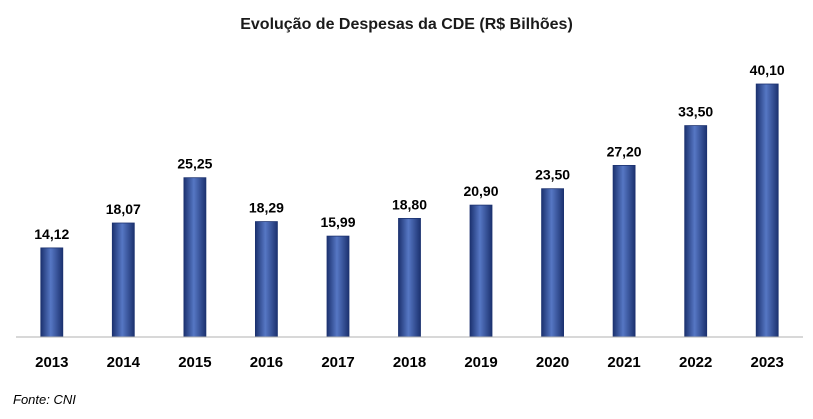  What do you see at coordinates (266, 208) in the screenshot?
I see `value-label-2016: 18,29` at bounding box center [266, 208].